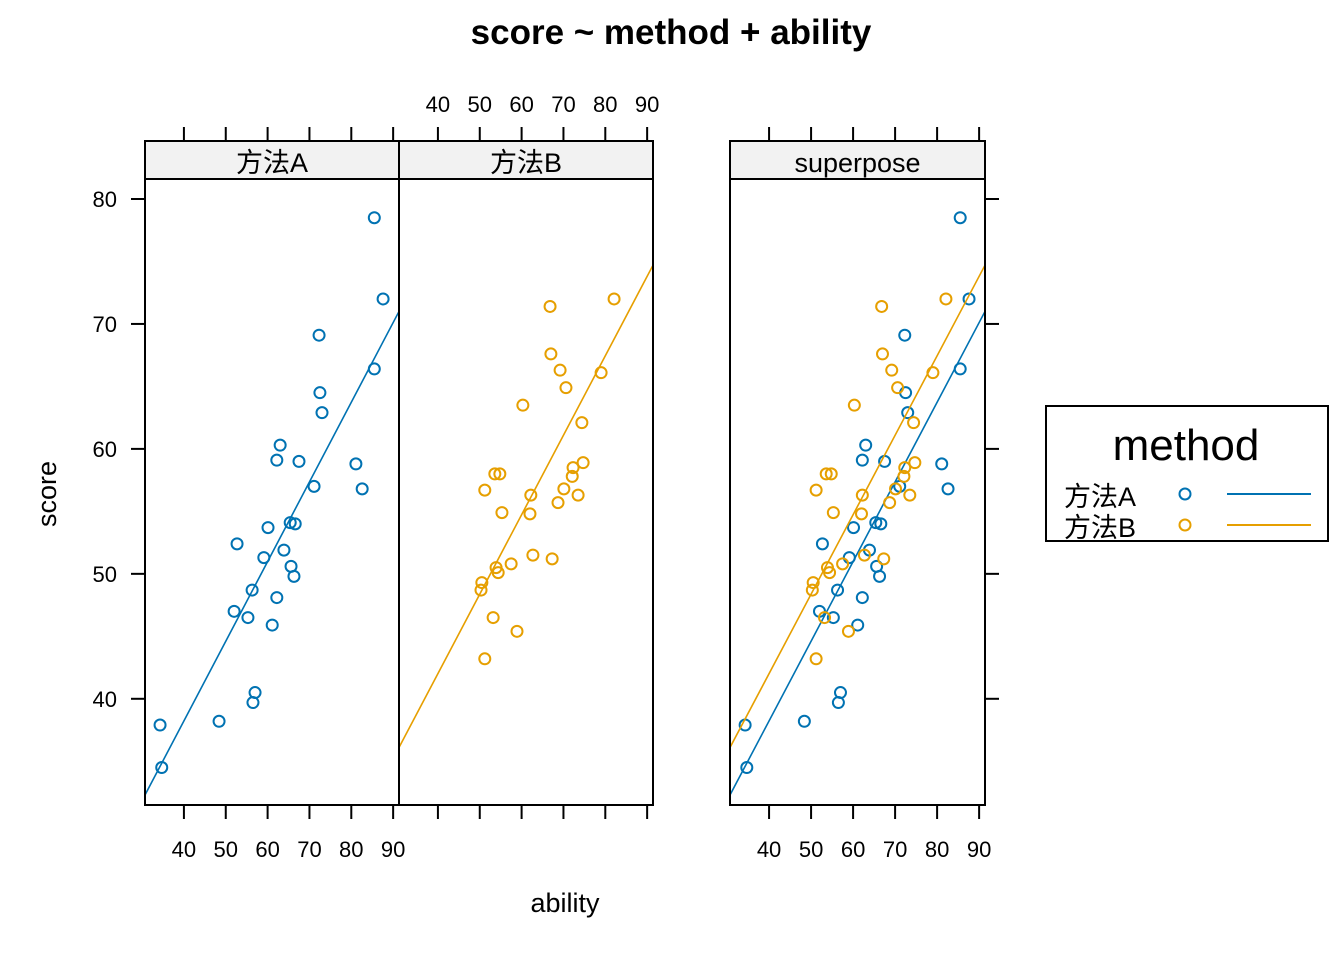 Image resolution: width=1344 pixels, height=960 pixels. What do you see at coordinates (857, 163) in the screenshot?
I see `strip-label: superpose` at bounding box center [857, 163].